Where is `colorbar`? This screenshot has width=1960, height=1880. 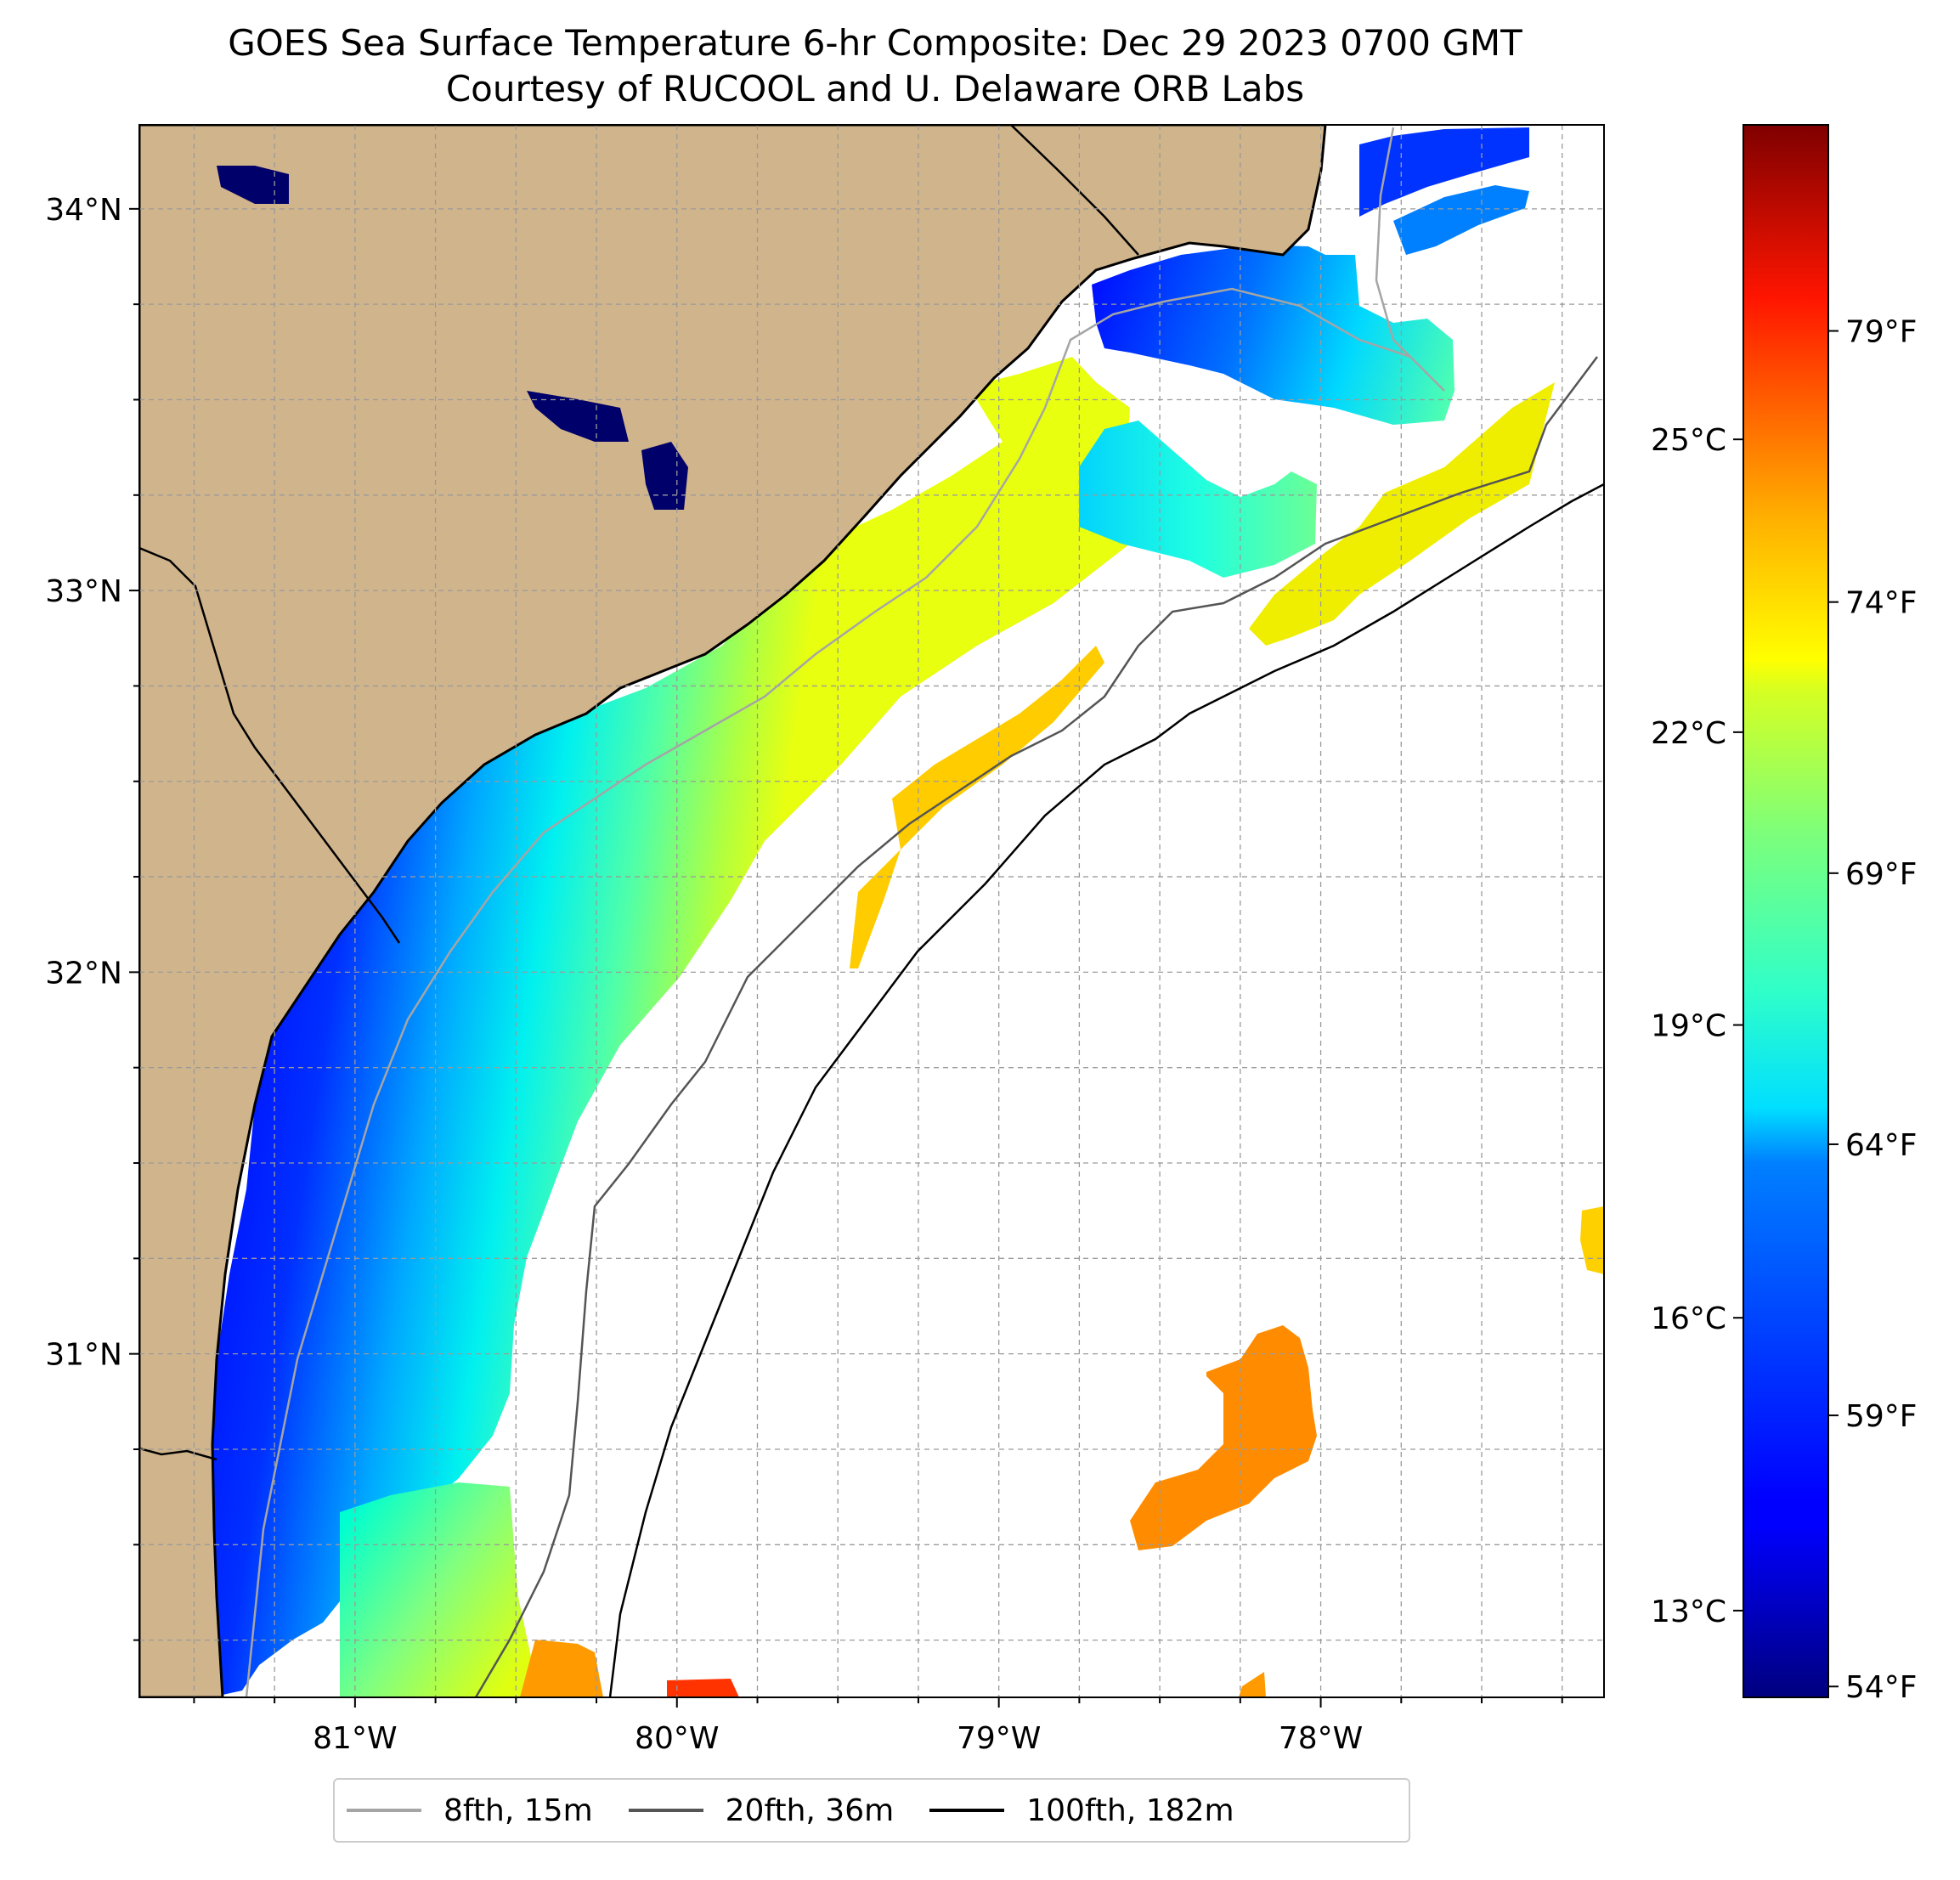 colorbar is located at coordinates (1786, 911).